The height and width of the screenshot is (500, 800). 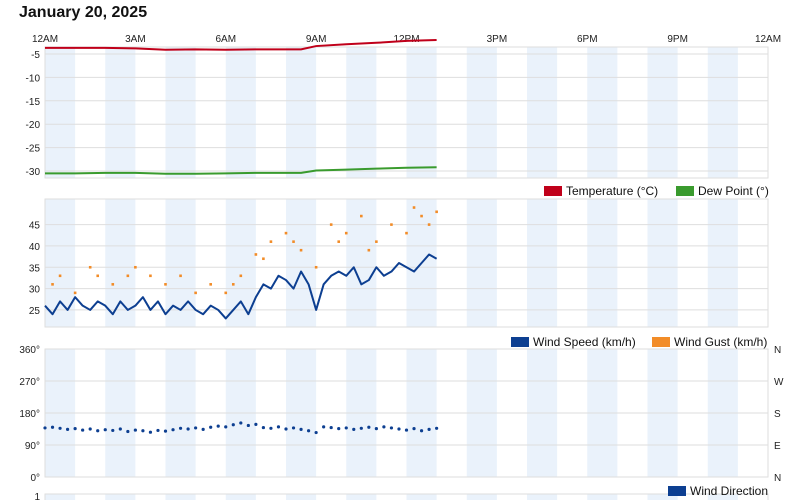 I want to click on wind-panel: 45 40 35 30 25, so click(x=233, y=263).